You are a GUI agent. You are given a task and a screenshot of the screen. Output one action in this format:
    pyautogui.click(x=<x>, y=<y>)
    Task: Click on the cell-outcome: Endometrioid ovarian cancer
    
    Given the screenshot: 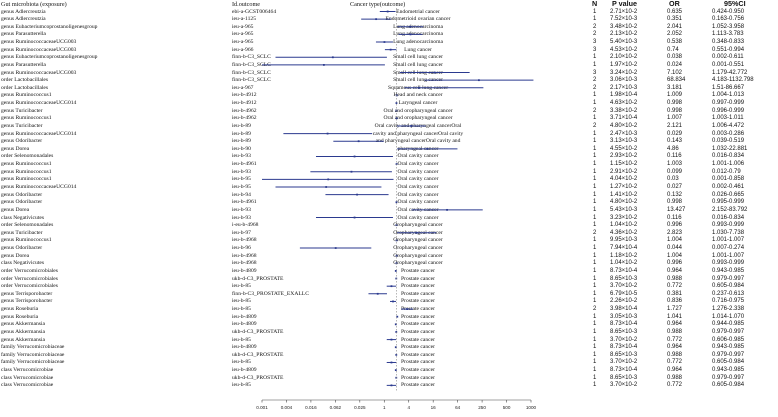 What is the action you would take?
    pyautogui.click(x=418, y=19)
    